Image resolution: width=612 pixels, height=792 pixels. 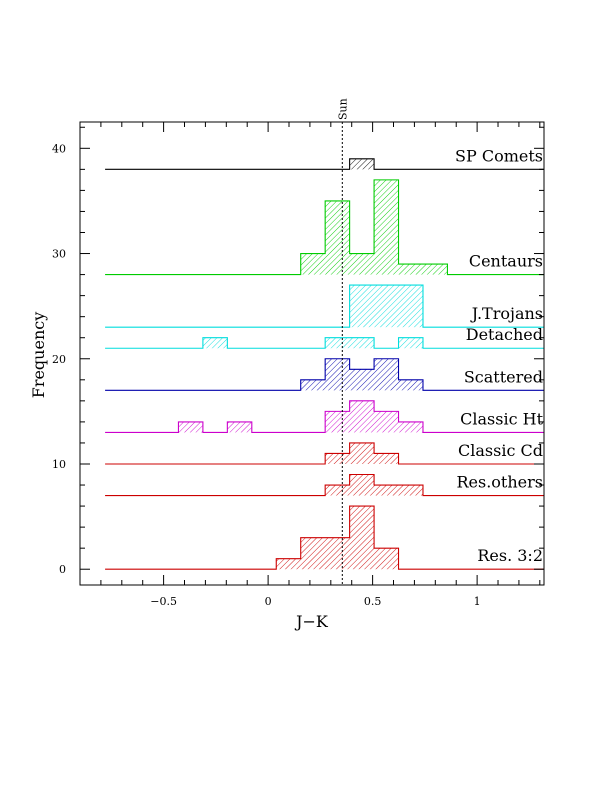 What do you see at coordinates (62, 569) in the screenshot?
I see `y-tick-label: 0` at bounding box center [62, 569].